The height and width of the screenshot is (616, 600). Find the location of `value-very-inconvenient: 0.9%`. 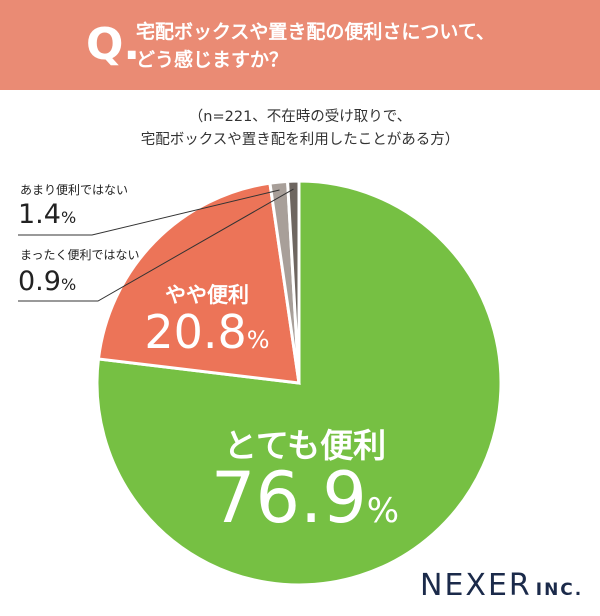

value-very-inconvenient: 0.9% is located at coordinates (47, 281).